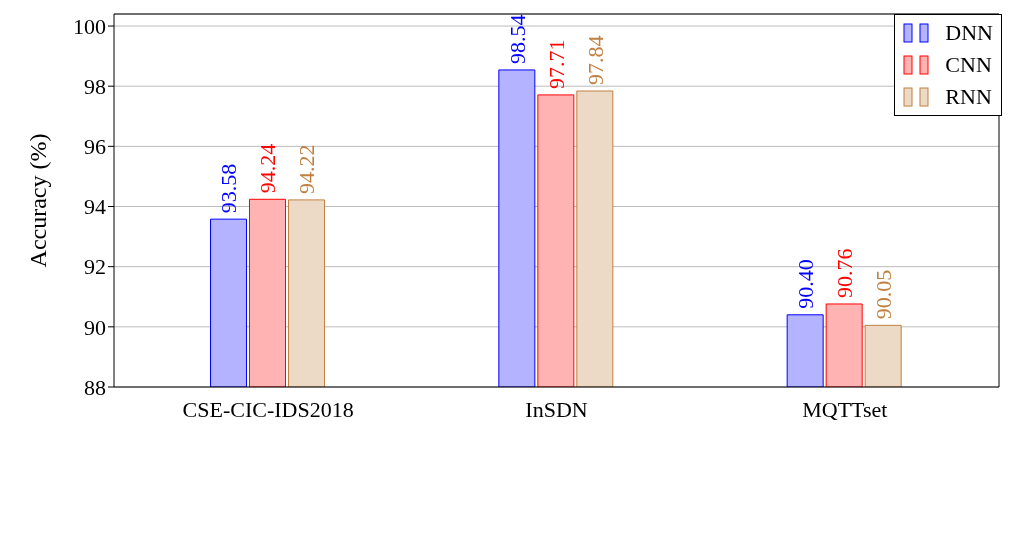 This screenshot has width=1018, height=542. What do you see at coordinates (556, 64) in the screenshot?
I see `data-label: 97.71` at bounding box center [556, 64].